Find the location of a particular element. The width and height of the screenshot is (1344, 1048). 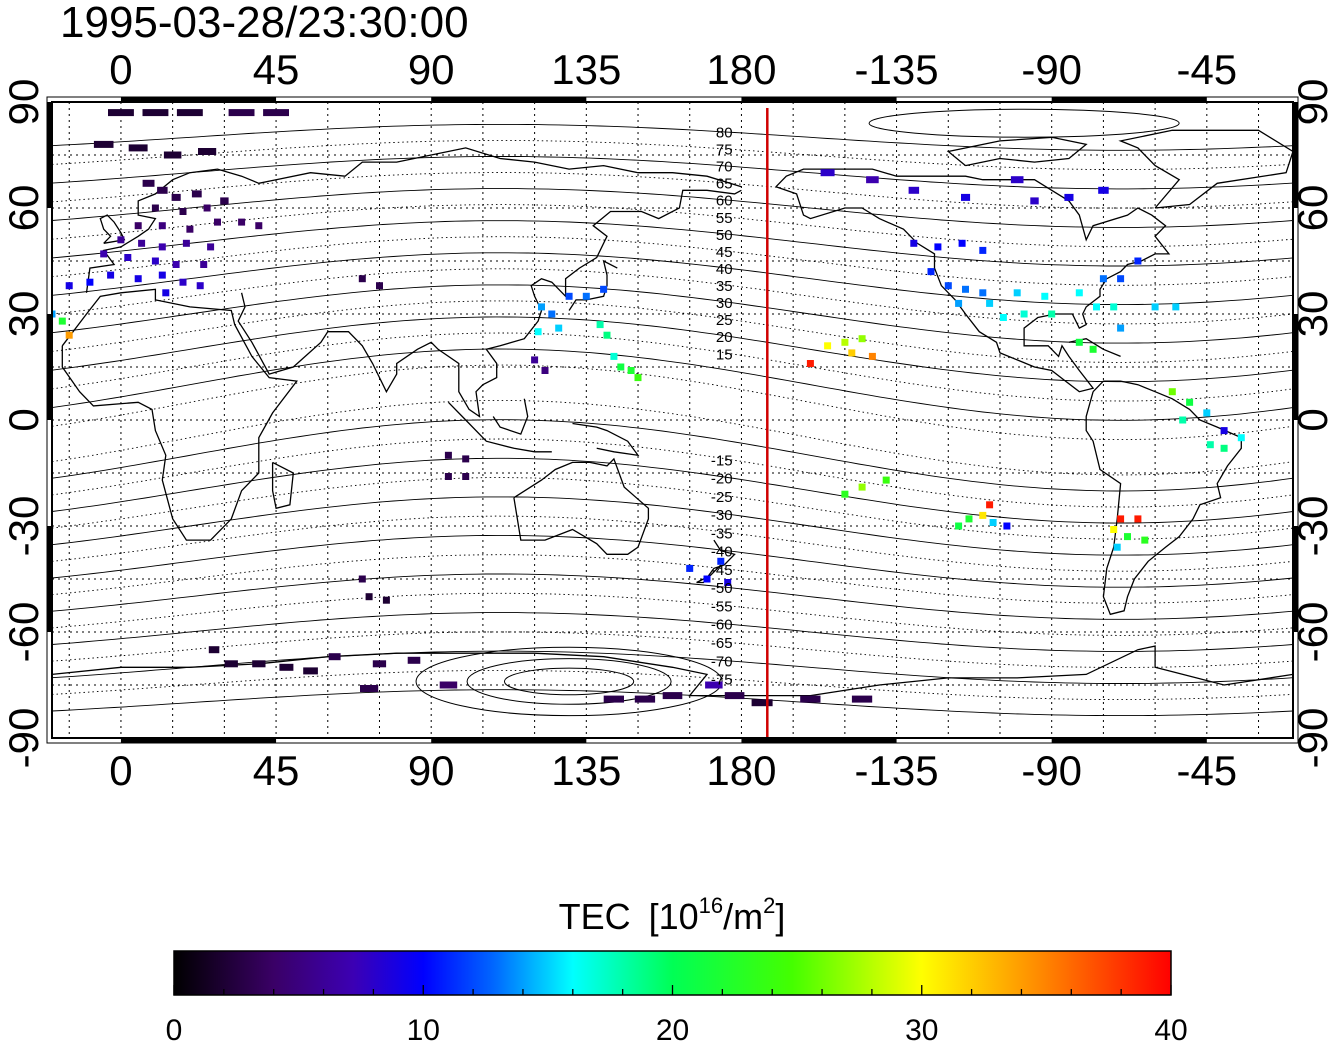

y-tick-label-left: 30 is located at coordinates (23, 314).